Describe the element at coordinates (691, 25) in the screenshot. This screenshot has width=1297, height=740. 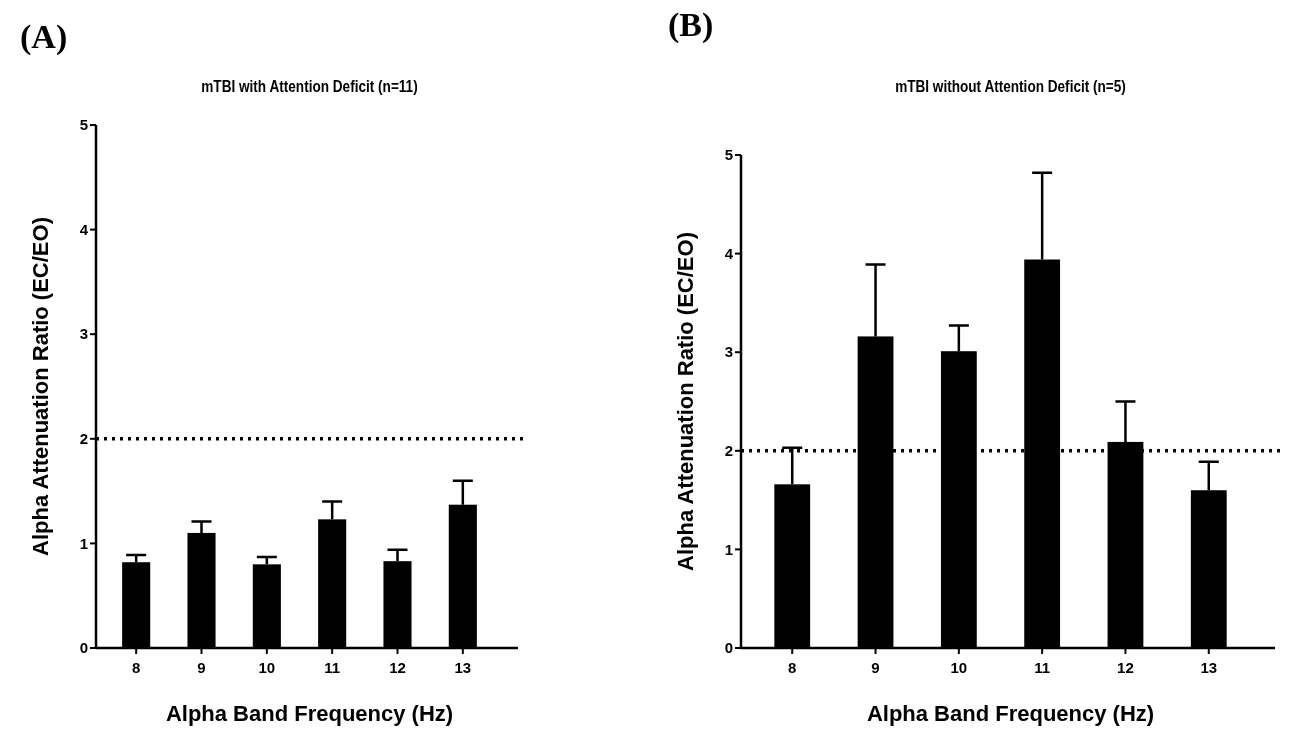
I see `text: (B)` at that location.